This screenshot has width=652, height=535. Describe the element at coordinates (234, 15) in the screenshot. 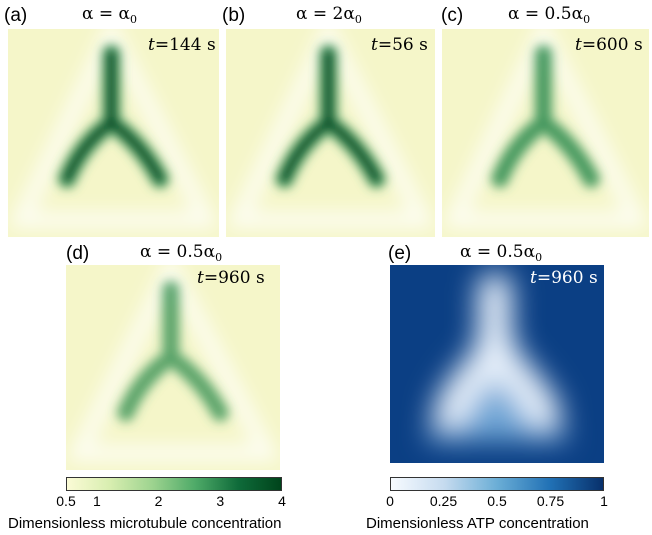

I see `panel-letter: (b)` at that location.